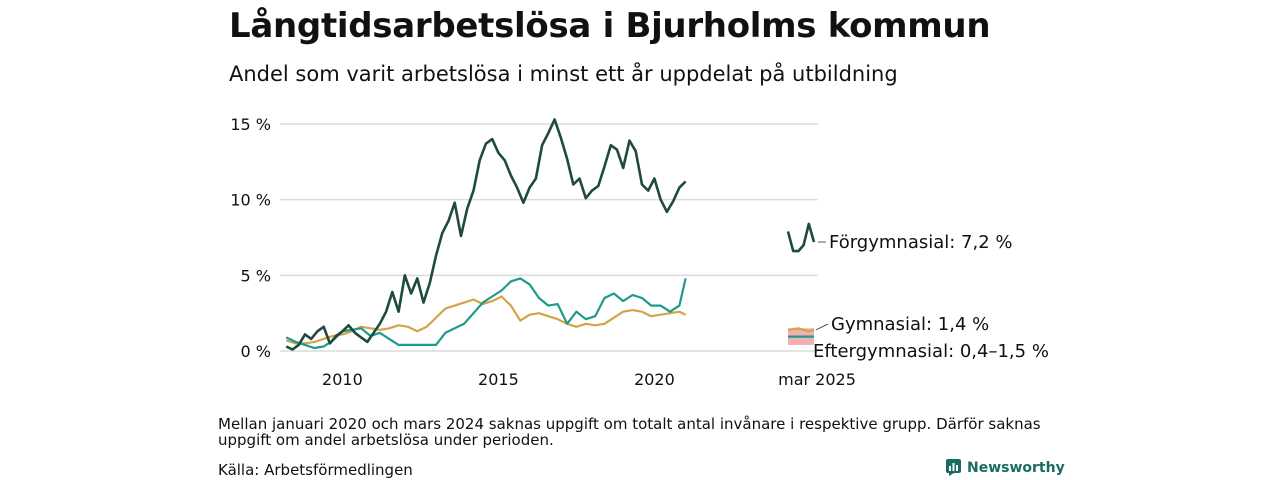 Image resolution: width=1280 pixels, height=480 pixels. Describe the element at coordinates (931, 351) in the screenshot. I see `series-label-eftergymnasial: Eftergymnasial: 0,4–1,5 %` at that location.